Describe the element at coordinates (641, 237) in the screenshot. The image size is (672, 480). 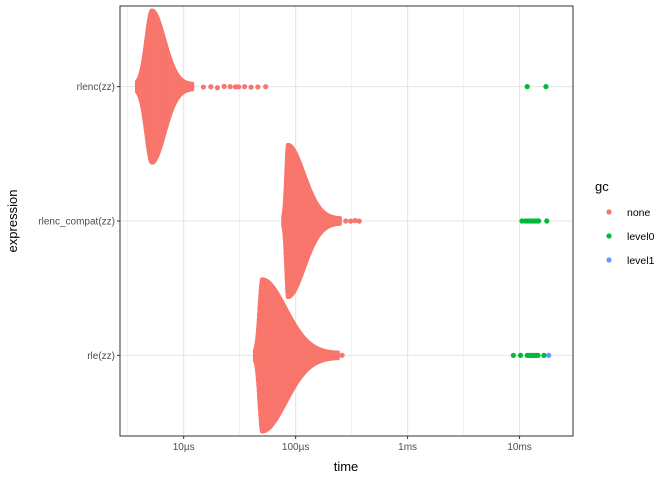
I see `legend-label-level0: level0` at that location.